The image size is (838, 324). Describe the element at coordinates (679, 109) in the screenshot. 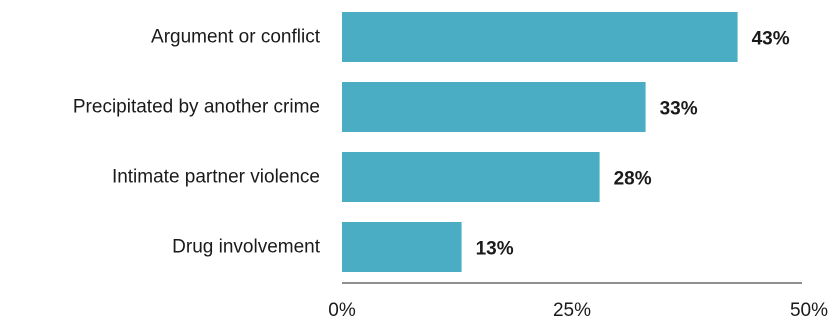

I see `value-label-precipitated-by-another-crime: 33%` at that location.